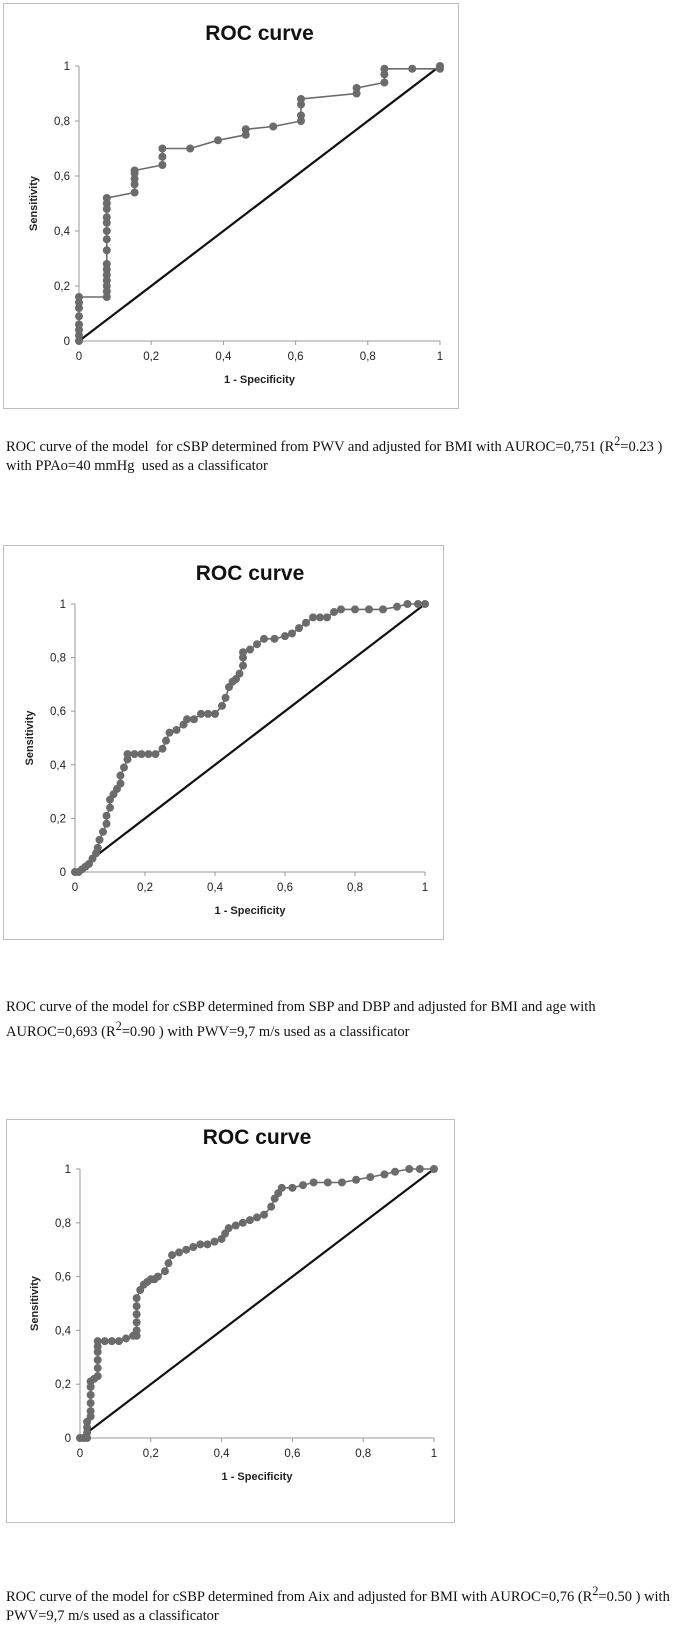  Describe the element at coordinates (151, 357) in the screenshot. I see `x-tick-label: 0,2` at that location.